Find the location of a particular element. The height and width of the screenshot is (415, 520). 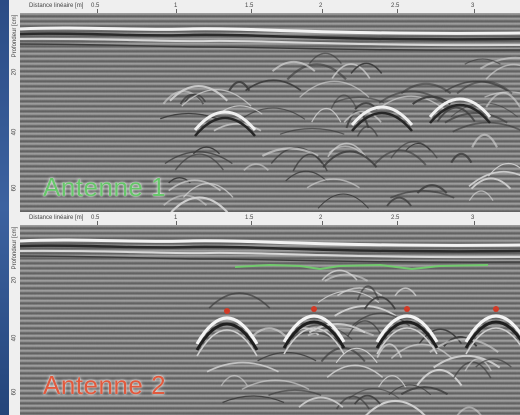

y-tick-label: 40 is located at coordinates (14, 338).